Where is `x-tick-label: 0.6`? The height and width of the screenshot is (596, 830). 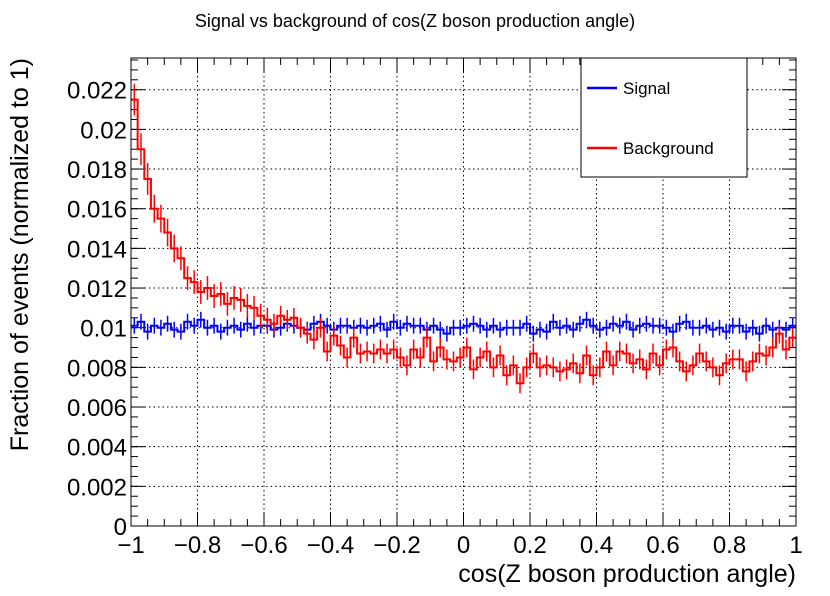 x-tick-label: 0.6 is located at coordinates (662, 545).